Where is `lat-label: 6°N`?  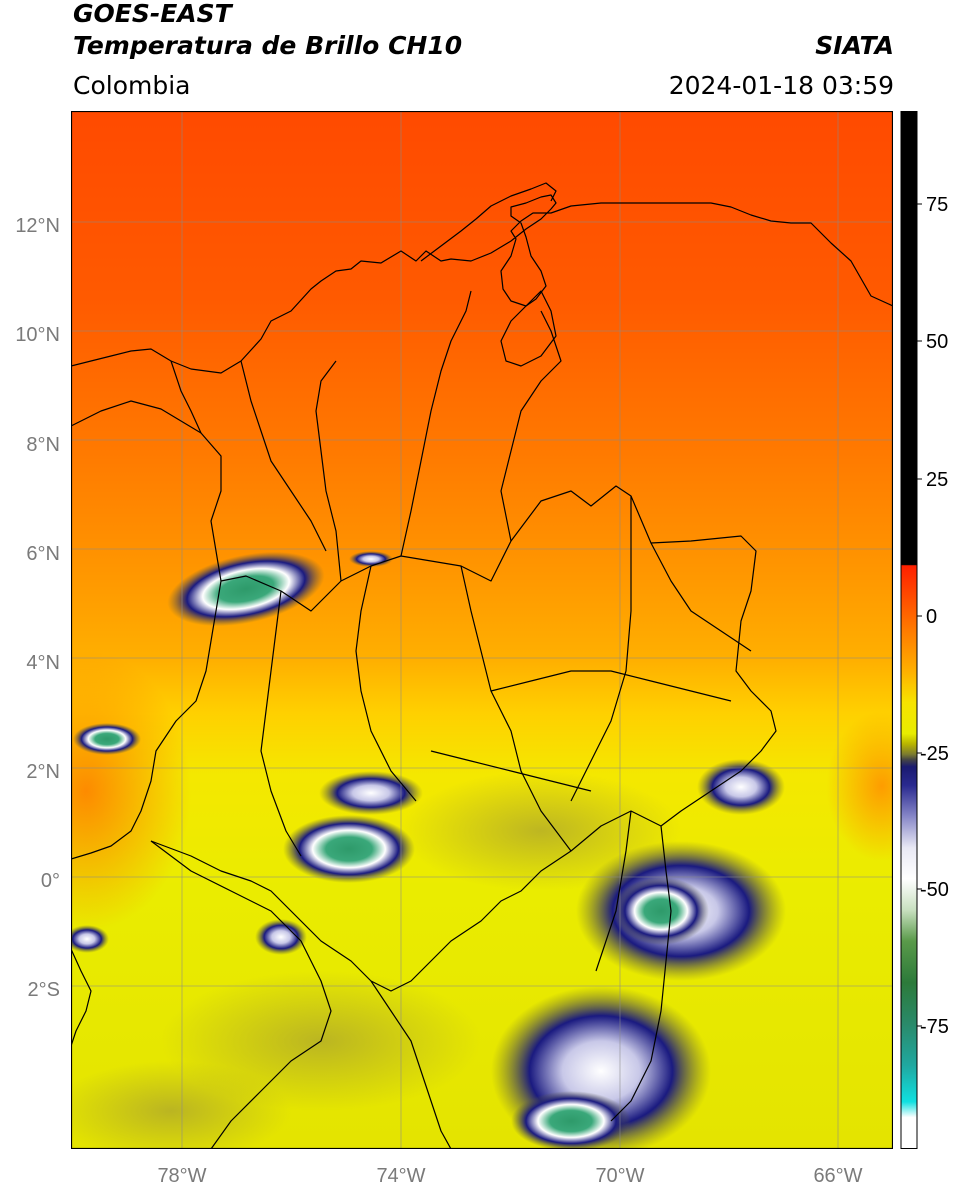 lat-label: 6°N is located at coordinates (43, 554).